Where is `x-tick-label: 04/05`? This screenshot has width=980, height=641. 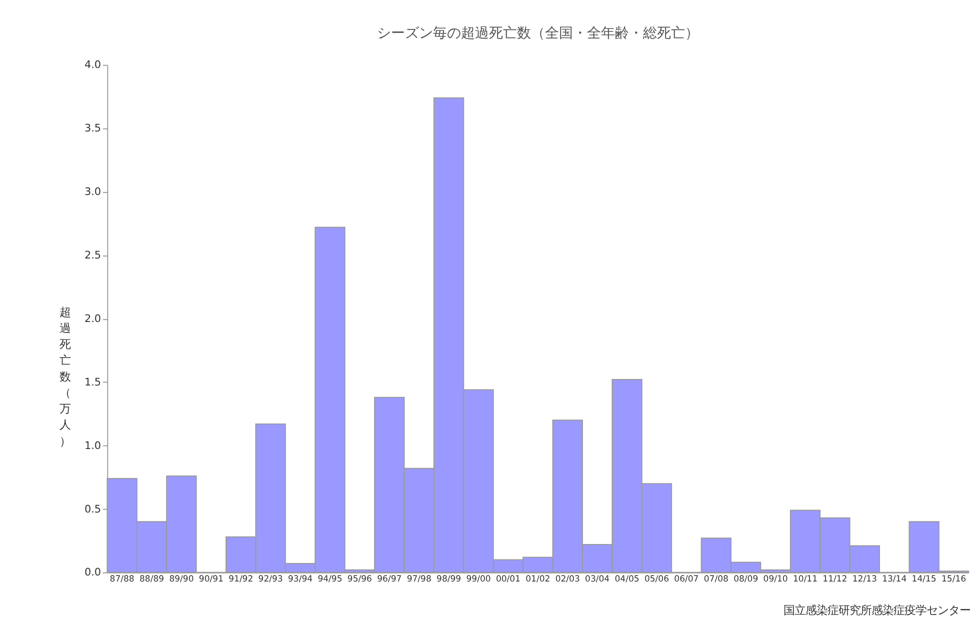 x-tick-label: 04/05 is located at coordinates (627, 579).